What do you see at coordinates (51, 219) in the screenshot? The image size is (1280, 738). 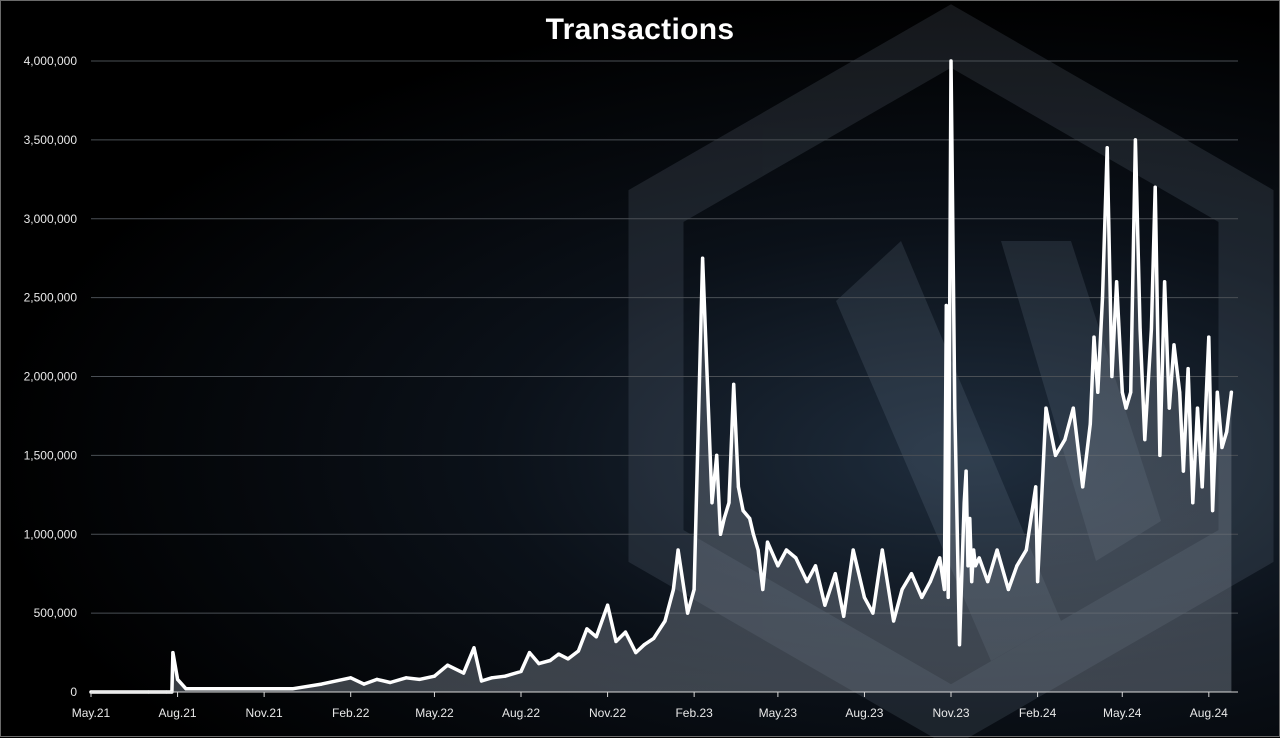 I see `y-tick-label: 3,000,000` at bounding box center [51, 219].